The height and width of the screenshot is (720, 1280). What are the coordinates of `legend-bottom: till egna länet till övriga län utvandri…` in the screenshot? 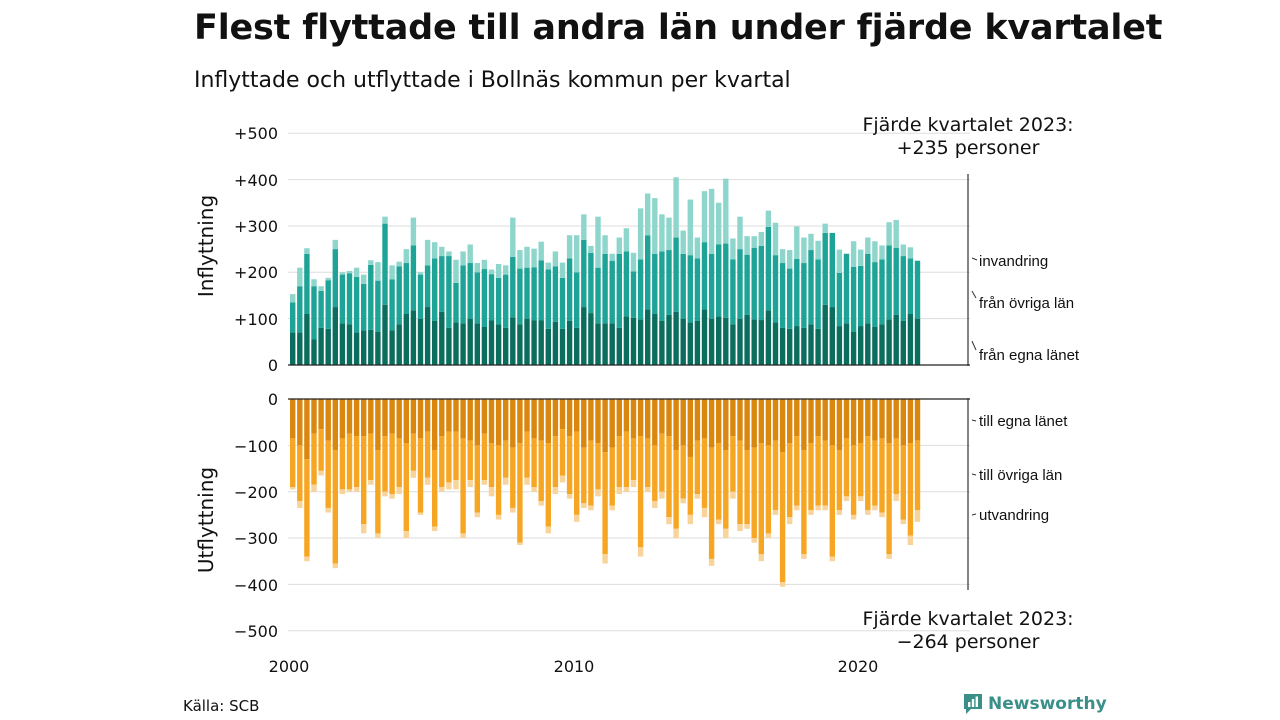 It's located at (1019, 468).